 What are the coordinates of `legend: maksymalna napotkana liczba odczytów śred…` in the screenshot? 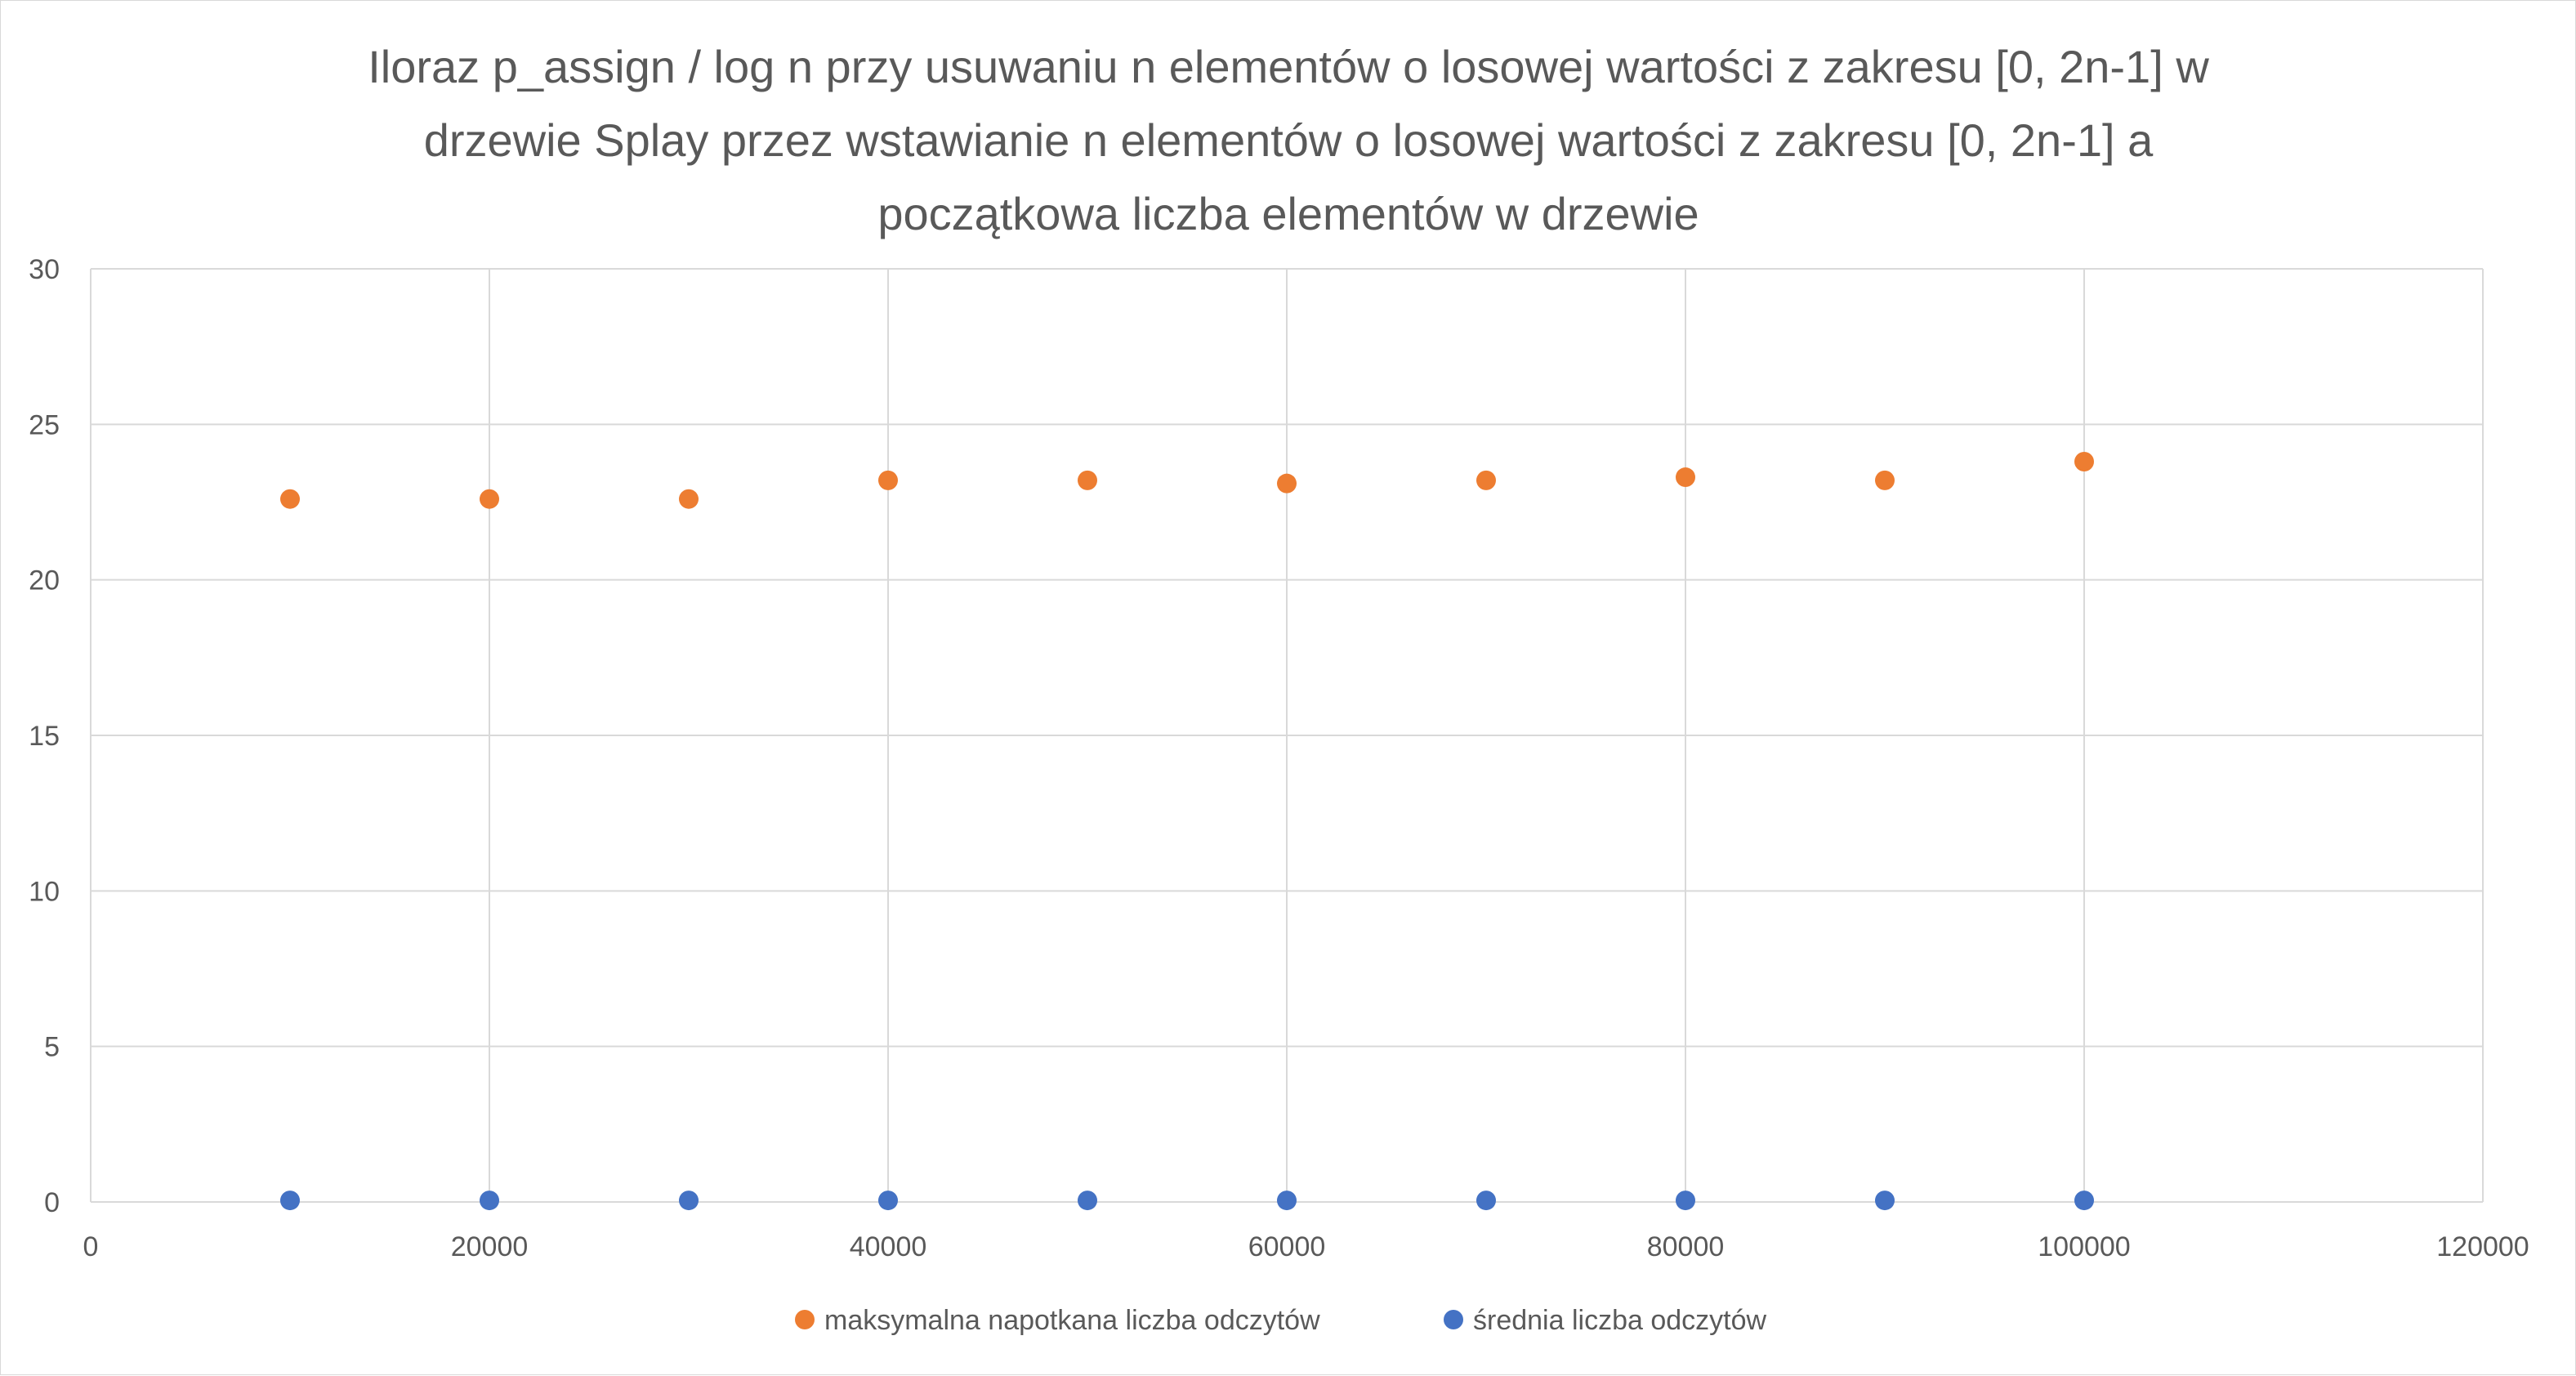 It's located at (1281, 1320).